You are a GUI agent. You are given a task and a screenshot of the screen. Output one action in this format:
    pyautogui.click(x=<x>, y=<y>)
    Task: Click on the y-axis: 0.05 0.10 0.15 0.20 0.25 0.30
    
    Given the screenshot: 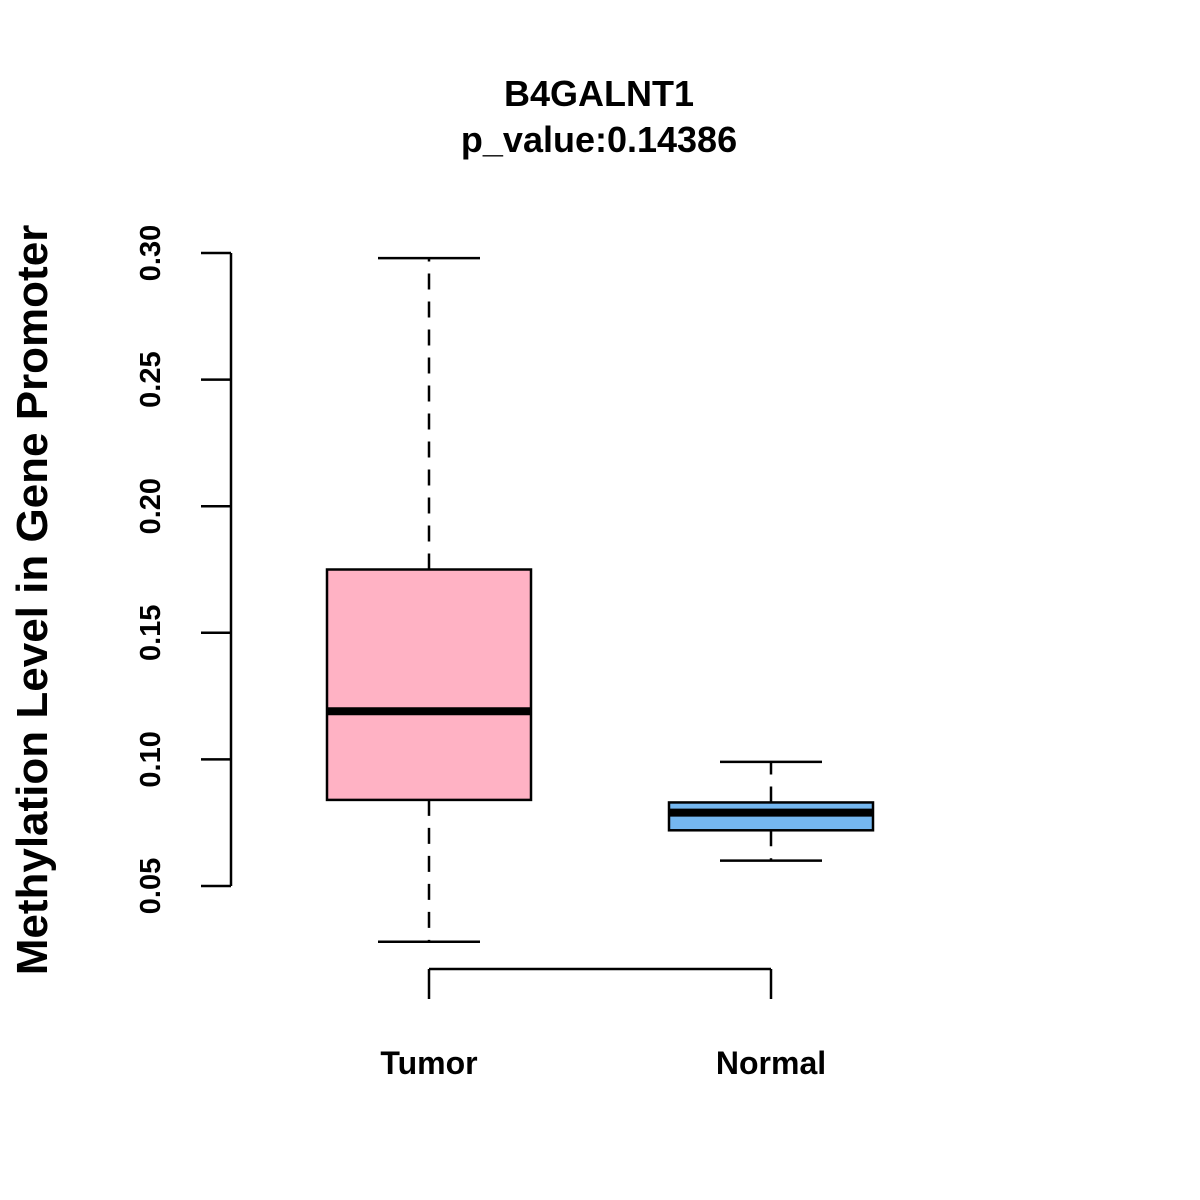 What is the action you would take?
    pyautogui.click(x=184, y=569)
    